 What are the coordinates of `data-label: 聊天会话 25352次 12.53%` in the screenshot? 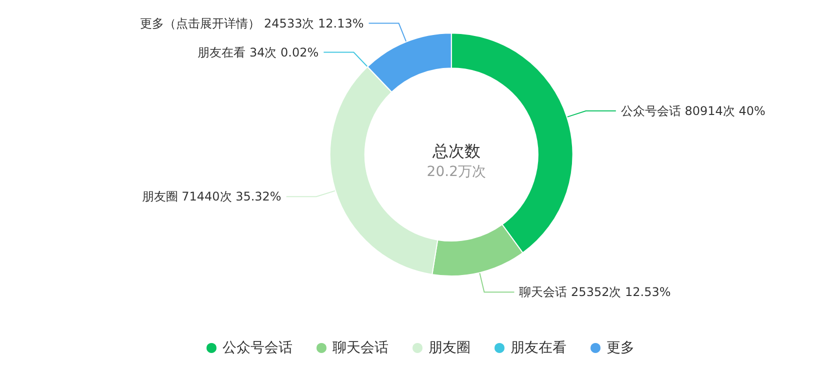 It's located at (595, 292).